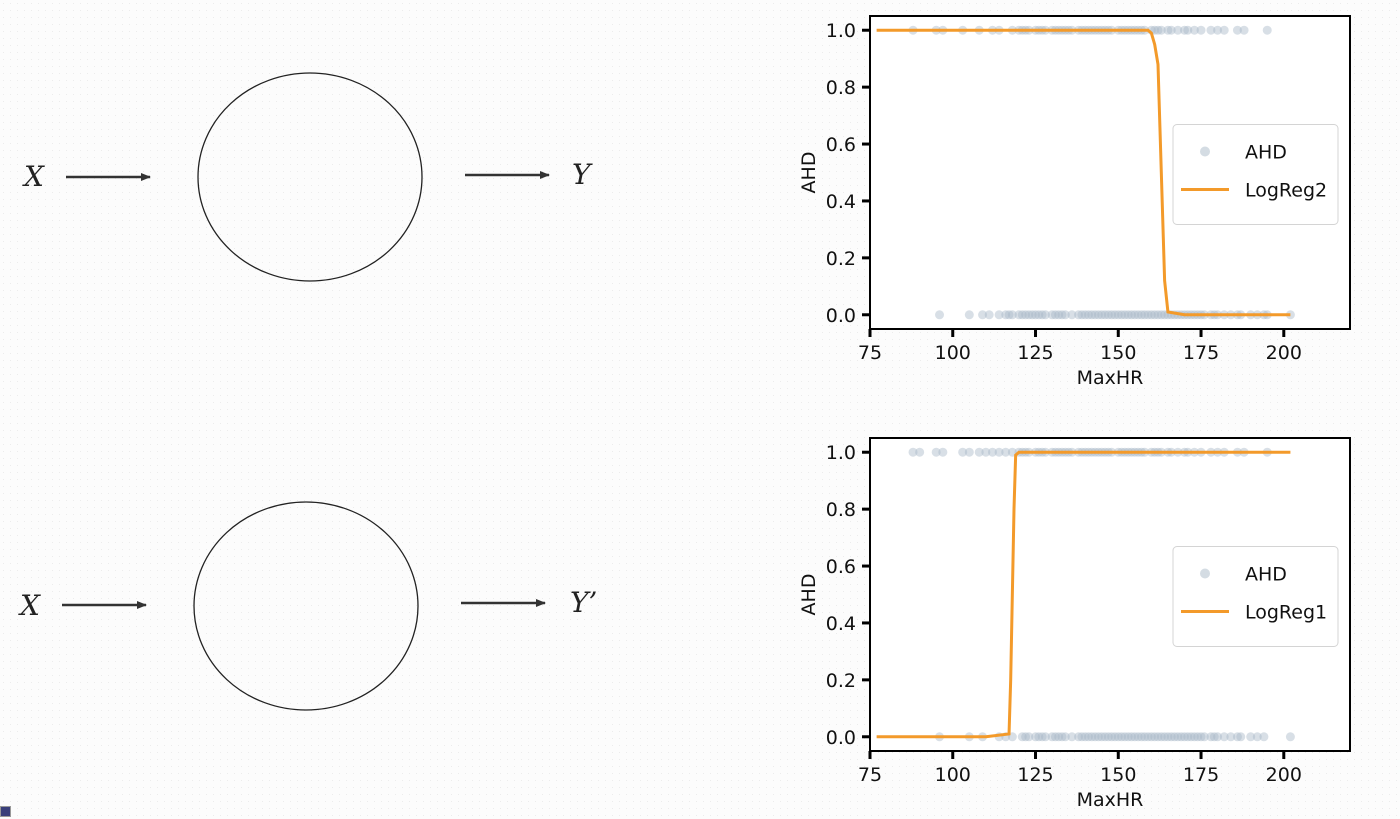 The image size is (1400, 819). I want to click on neuron-circle-top, so click(310, 177).